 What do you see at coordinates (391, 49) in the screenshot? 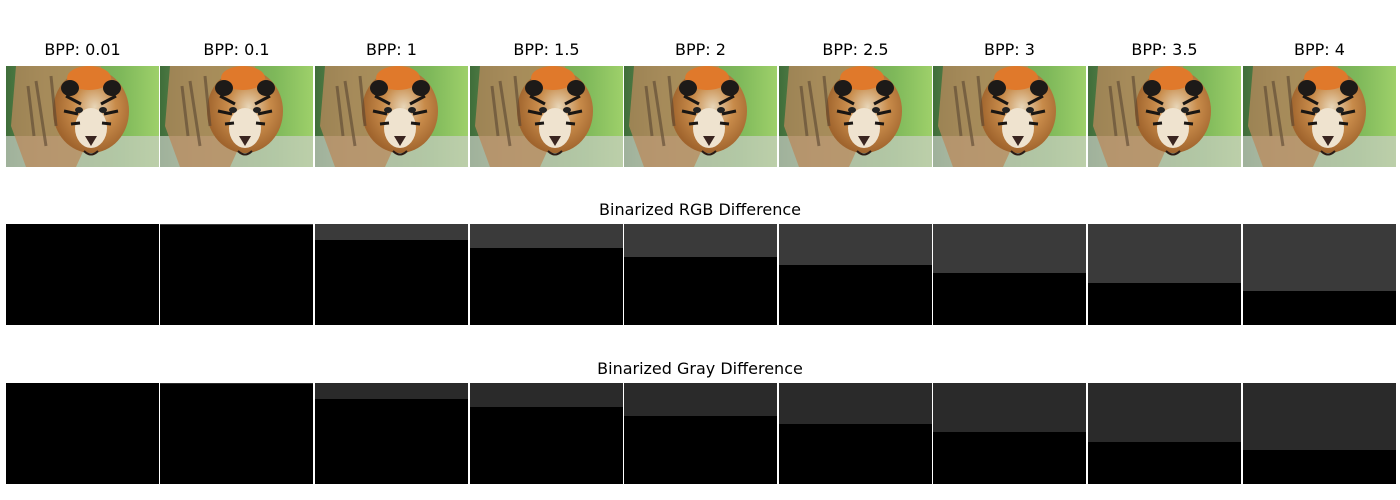
I see `column-title: BPP: 1` at bounding box center [391, 49].